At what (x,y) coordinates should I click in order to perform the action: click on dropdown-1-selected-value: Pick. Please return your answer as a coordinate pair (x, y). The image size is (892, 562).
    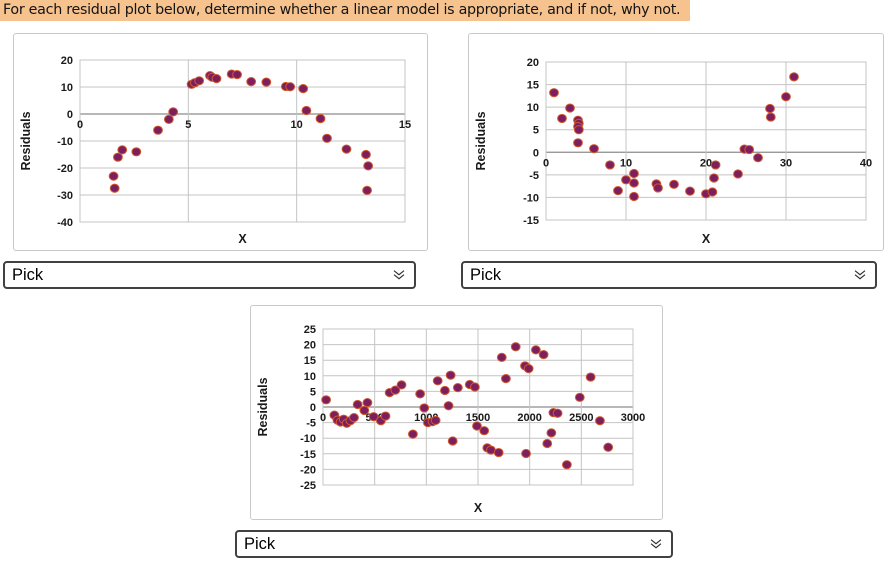
    Looking at the image, I should click on (28, 274).